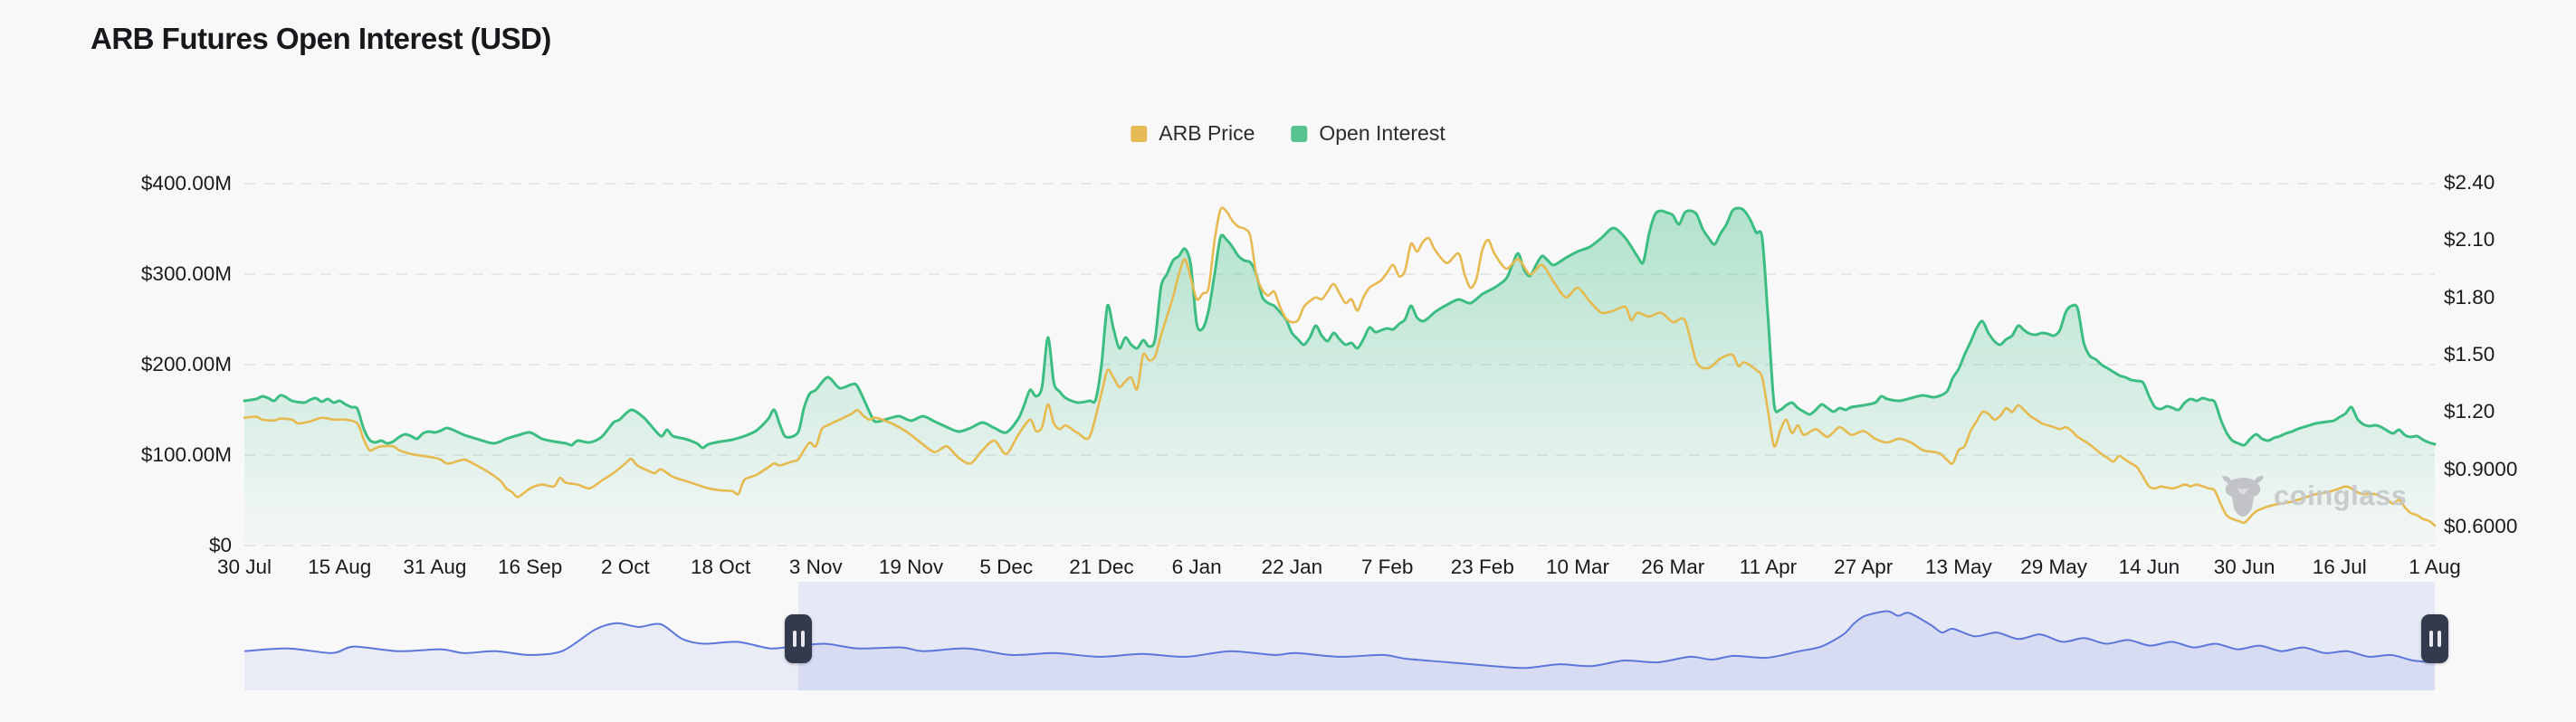 This screenshot has width=2576, height=722. Describe the element at coordinates (720, 567) in the screenshot. I see `x-axis-tick-label: 18 Oct` at that location.